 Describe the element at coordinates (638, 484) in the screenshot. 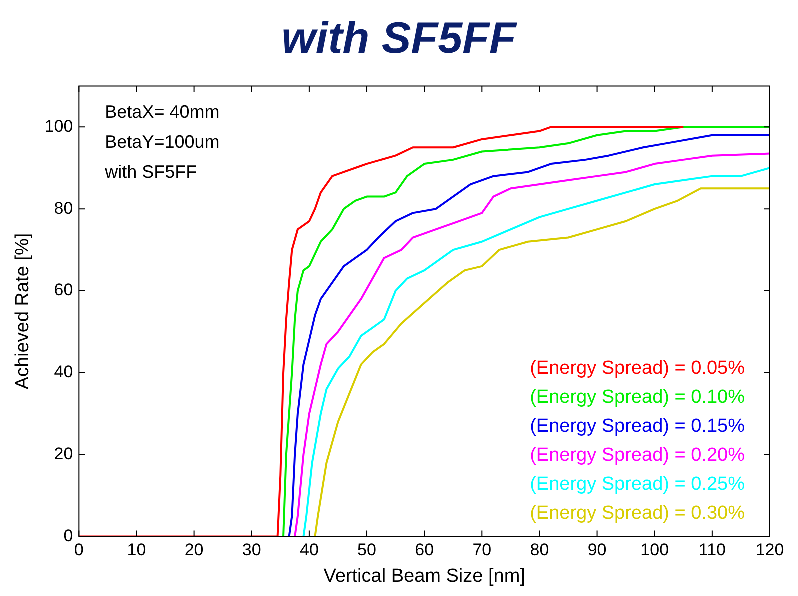

I see `text: (Energy Spread) = 0.25%` at that location.